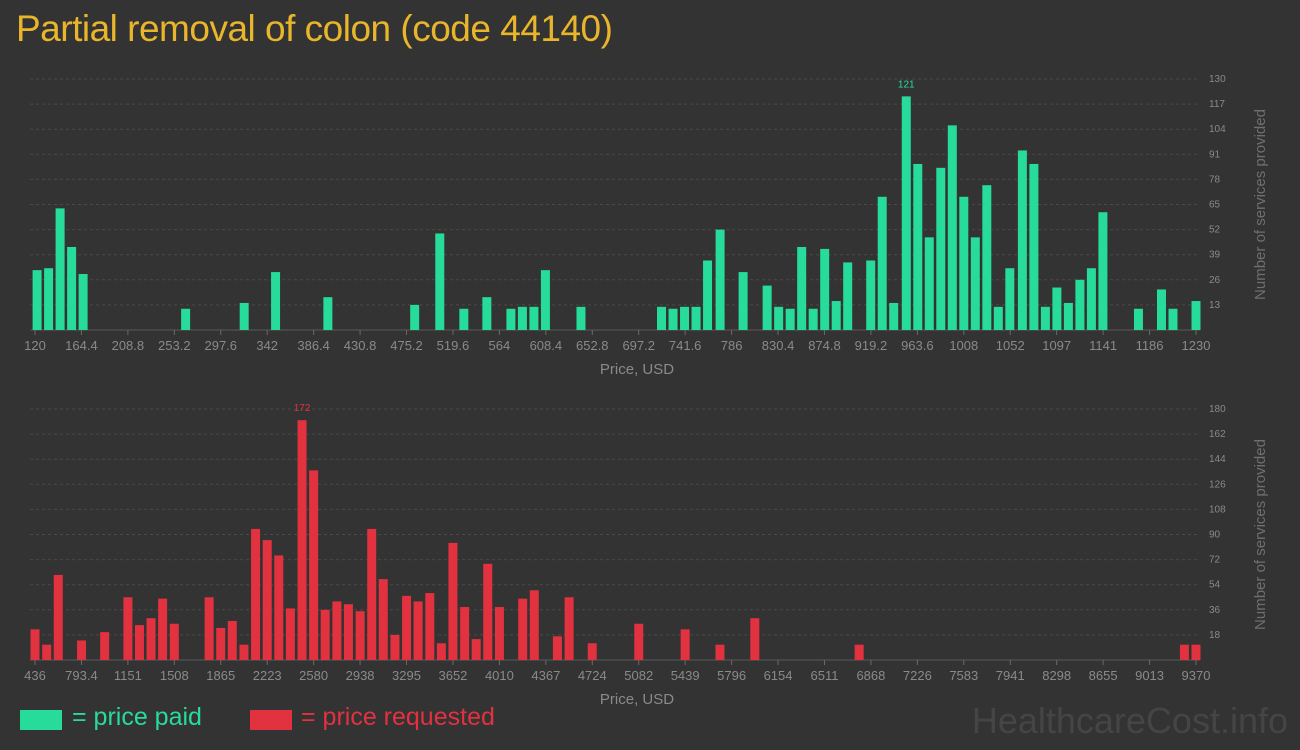 This screenshot has width=1300, height=750. I want to click on y-tick-label: 162, so click(1217, 434).